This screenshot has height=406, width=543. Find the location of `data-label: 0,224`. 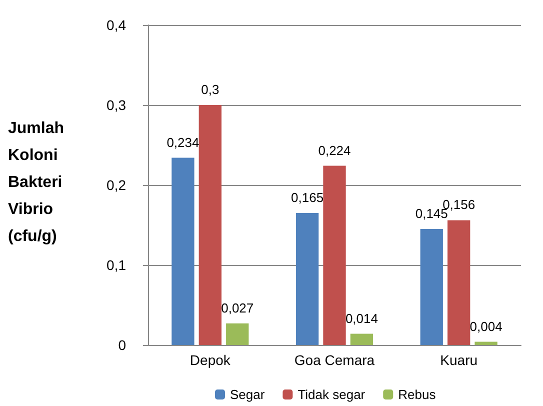

data-label: 0,224 is located at coordinates (334, 150).